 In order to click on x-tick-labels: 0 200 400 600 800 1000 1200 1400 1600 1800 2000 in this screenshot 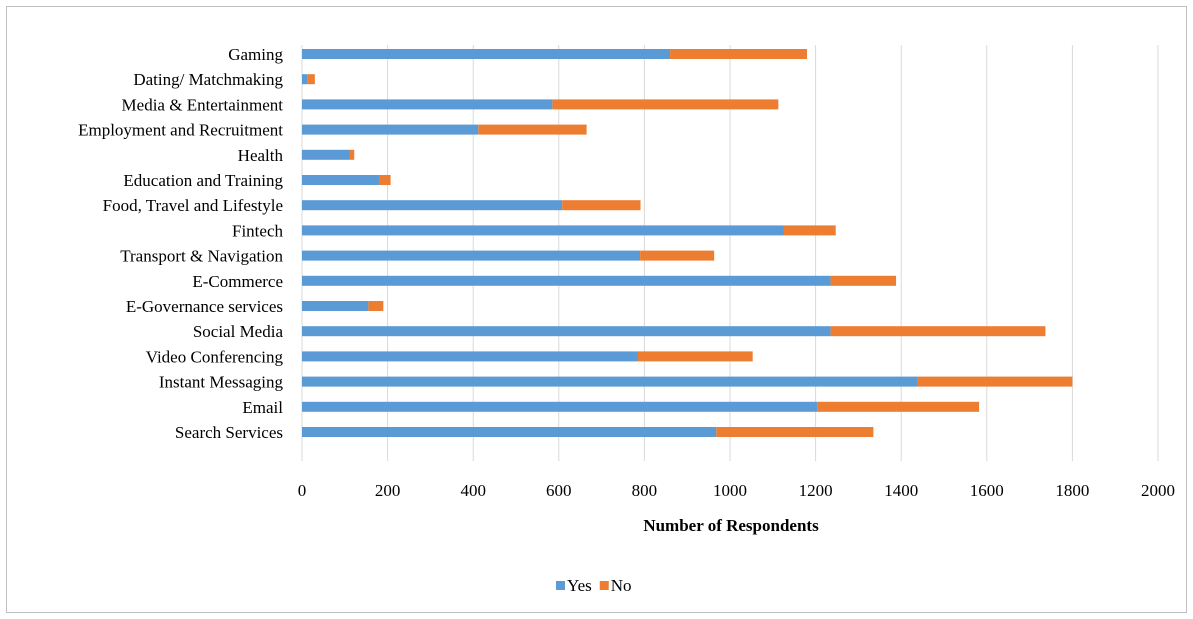, I will do `click(736, 490)`.